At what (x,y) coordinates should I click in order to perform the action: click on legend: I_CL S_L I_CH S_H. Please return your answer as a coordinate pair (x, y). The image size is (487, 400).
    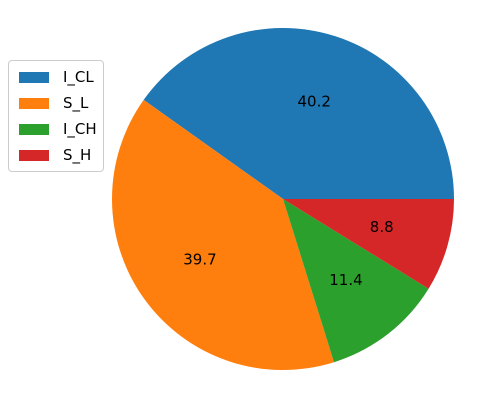
    Looking at the image, I should click on (56, 116).